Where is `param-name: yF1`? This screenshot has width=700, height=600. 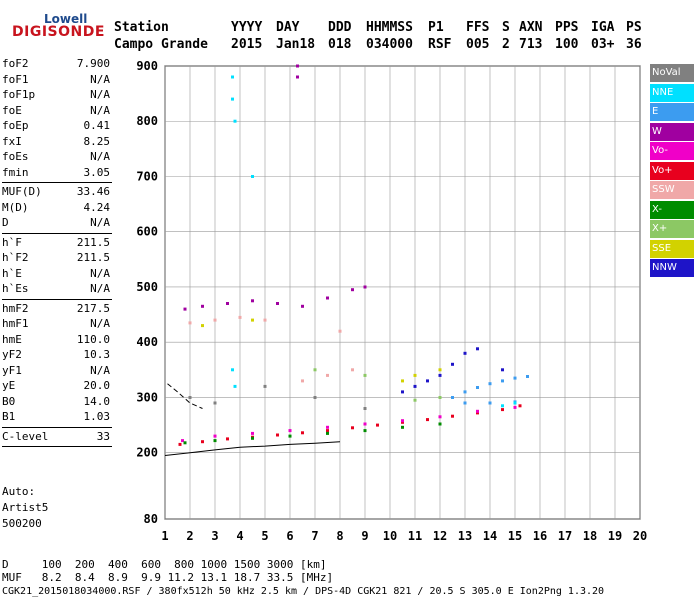
param-name: yF1 is located at coordinates (12, 370).